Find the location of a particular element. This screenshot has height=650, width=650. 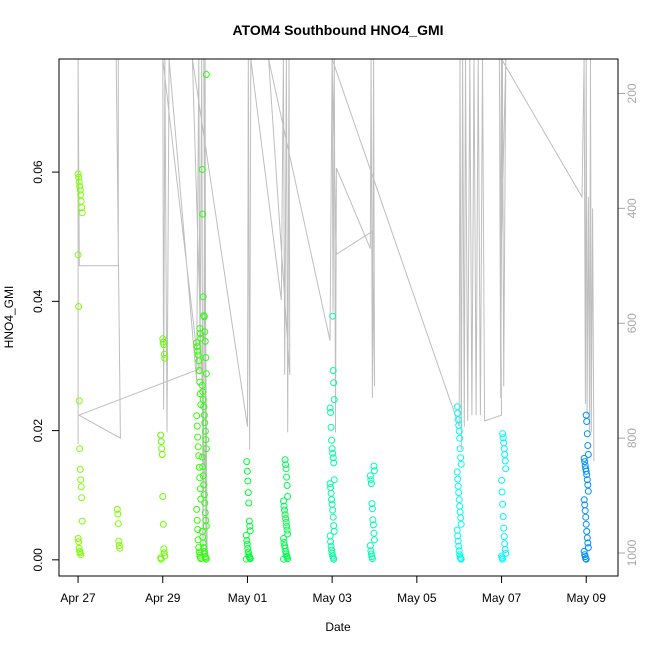

x-tick-label: Apr 27 is located at coordinates (78, 598).